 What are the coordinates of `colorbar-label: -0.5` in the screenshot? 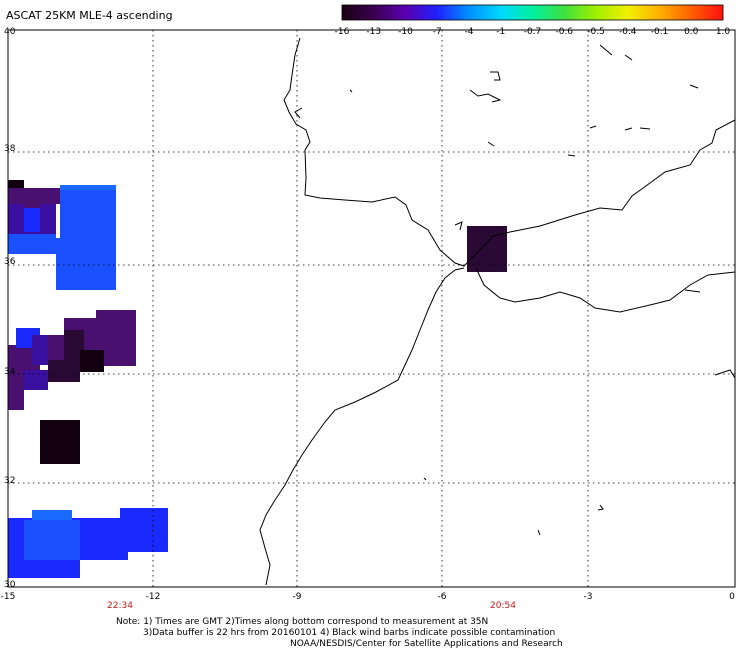 It's located at (596, 32).